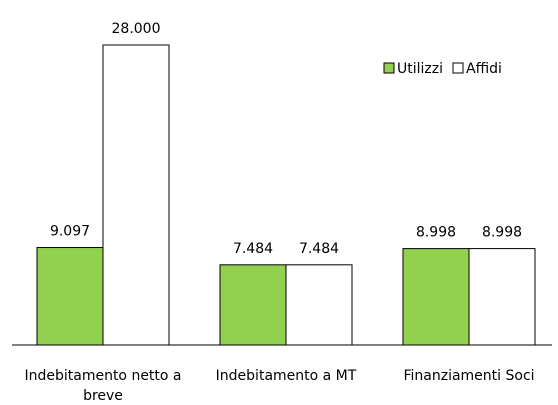 The width and height of the screenshot is (558, 405). Describe the element at coordinates (103, 386) in the screenshot. I see `x-tick-label: Indebitamento netto a breve` at that location.